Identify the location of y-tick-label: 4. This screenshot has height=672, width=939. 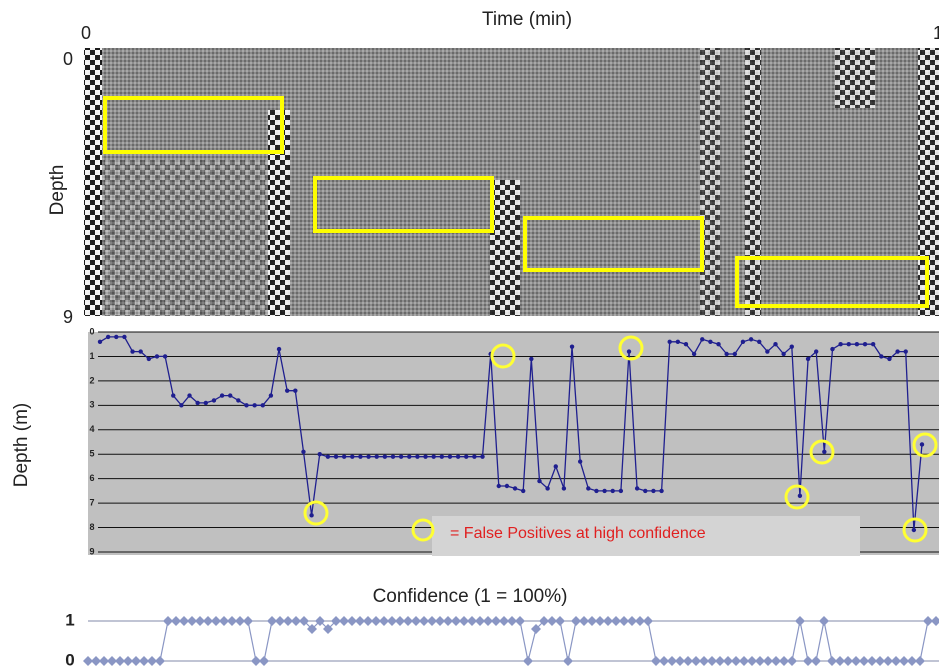
(91, 429).